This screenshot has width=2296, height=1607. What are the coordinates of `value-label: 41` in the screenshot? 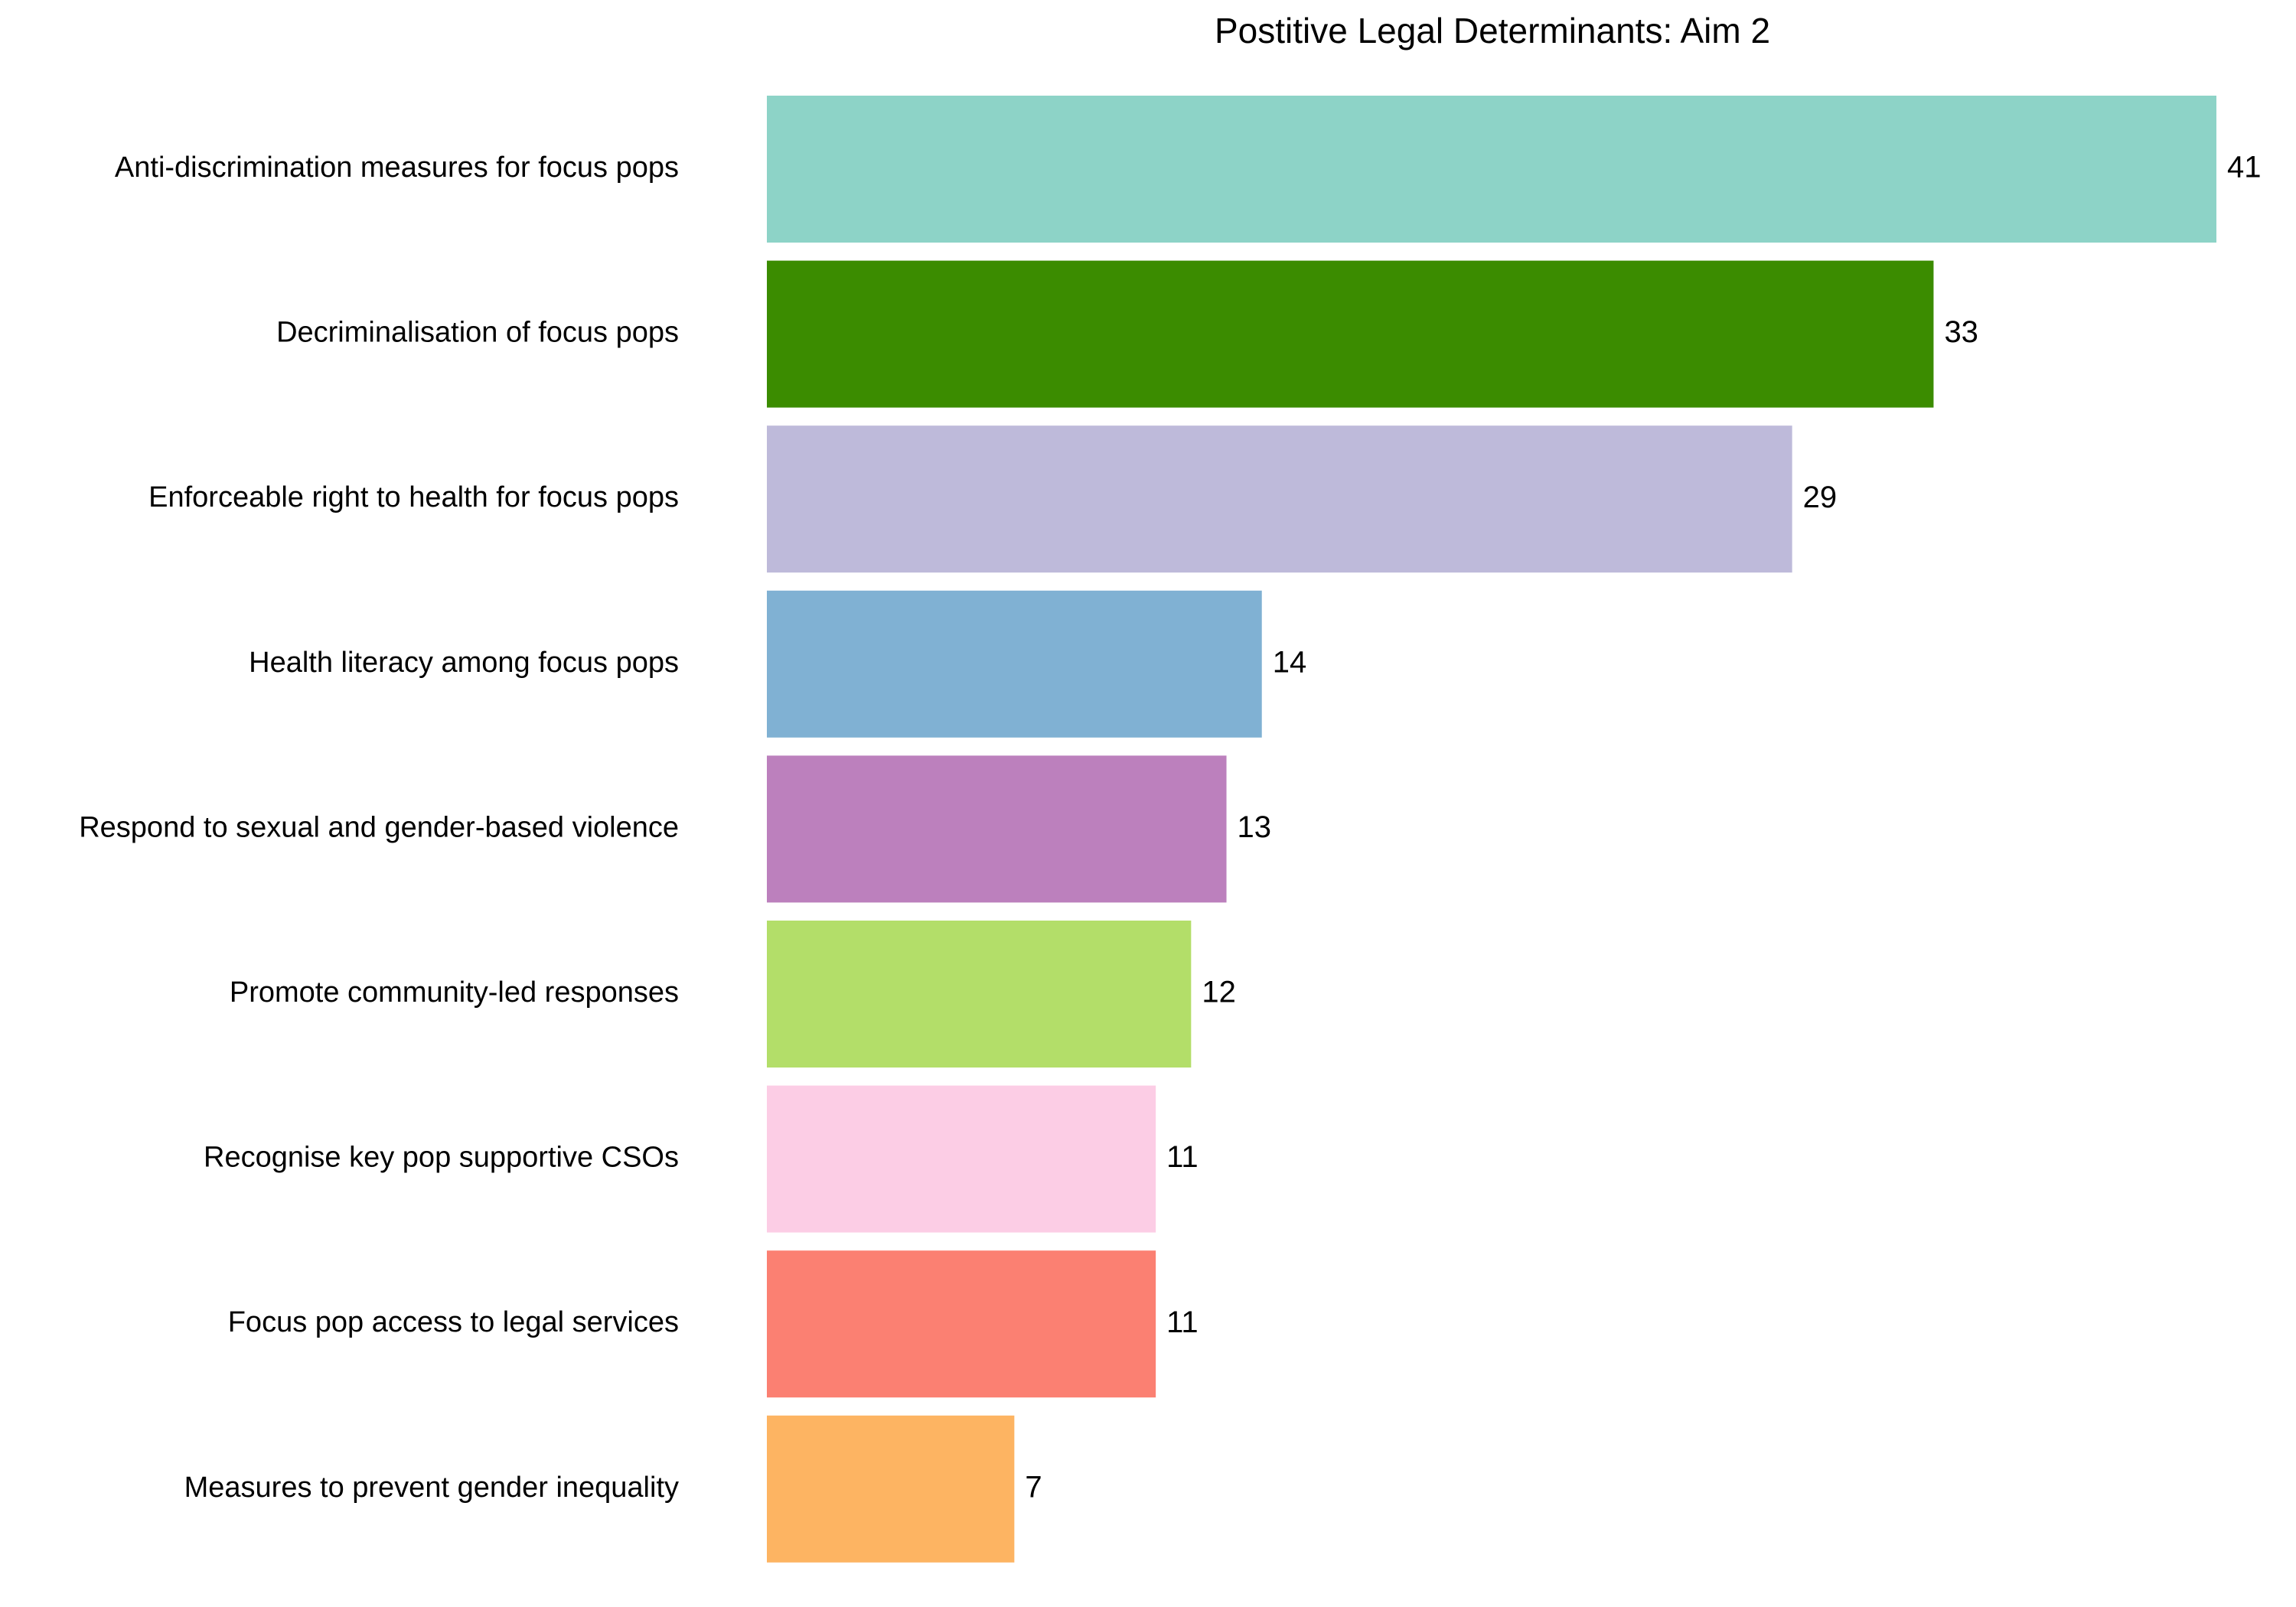 It's located at (2244, 167).